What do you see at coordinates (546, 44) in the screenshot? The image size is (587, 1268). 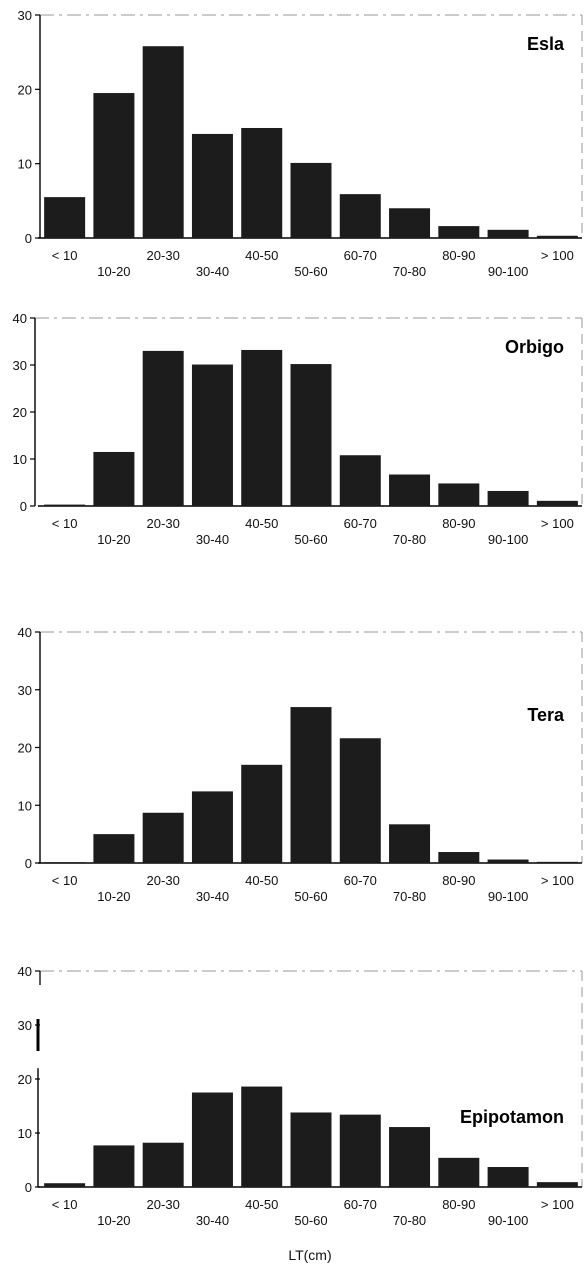 I see `panel-title: Esla` at bounding box center [546, 44].